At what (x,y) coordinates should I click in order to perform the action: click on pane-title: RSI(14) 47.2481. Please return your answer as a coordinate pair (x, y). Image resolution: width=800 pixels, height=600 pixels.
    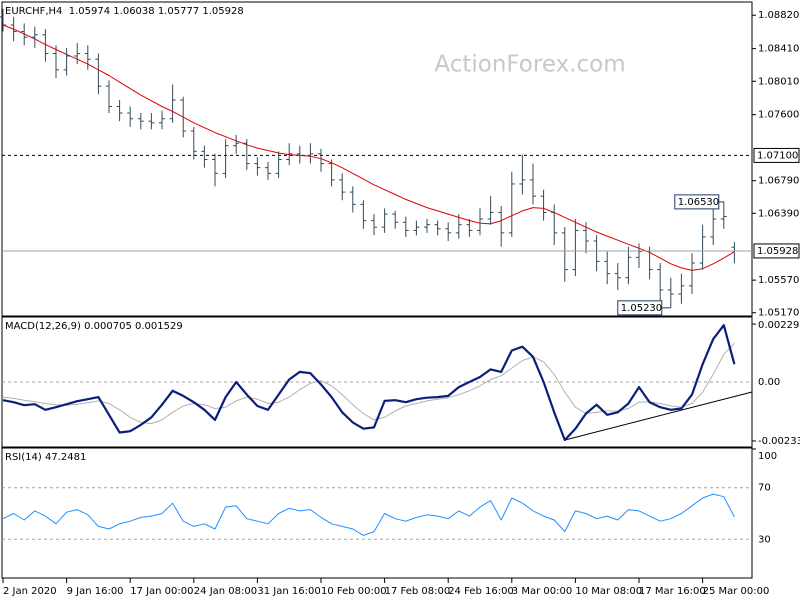
    Looking at the image, I should click on (45, 457).